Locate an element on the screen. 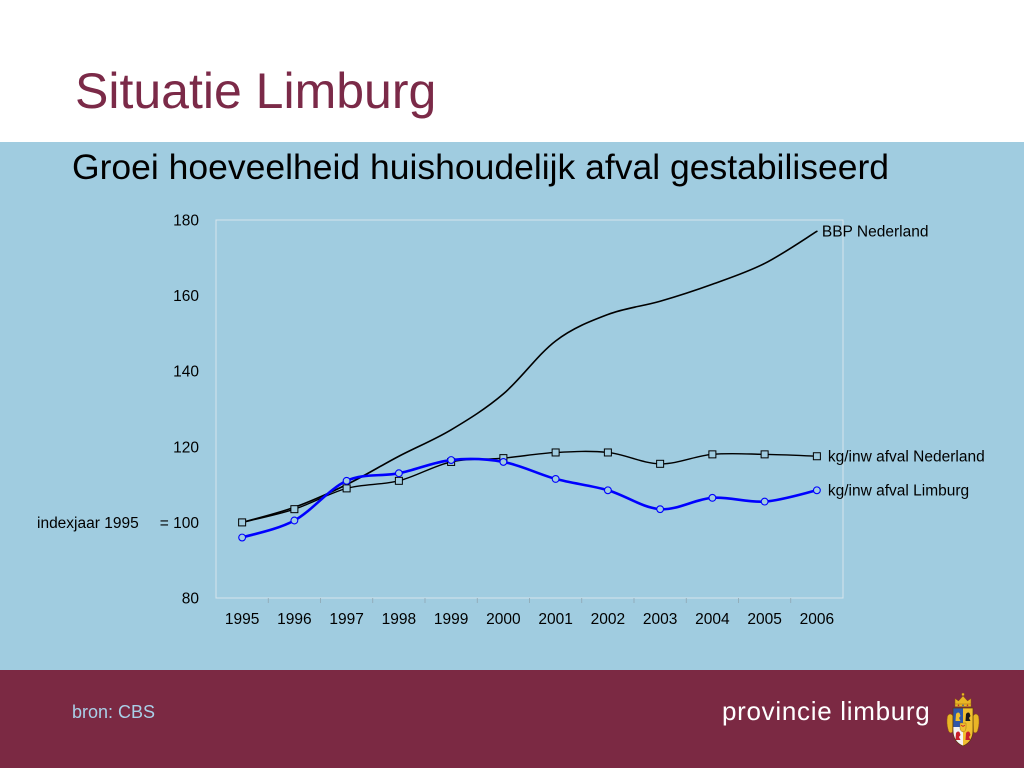  point-kg-inw-afval-nederland-1998 is located at coordinates (398, 480).